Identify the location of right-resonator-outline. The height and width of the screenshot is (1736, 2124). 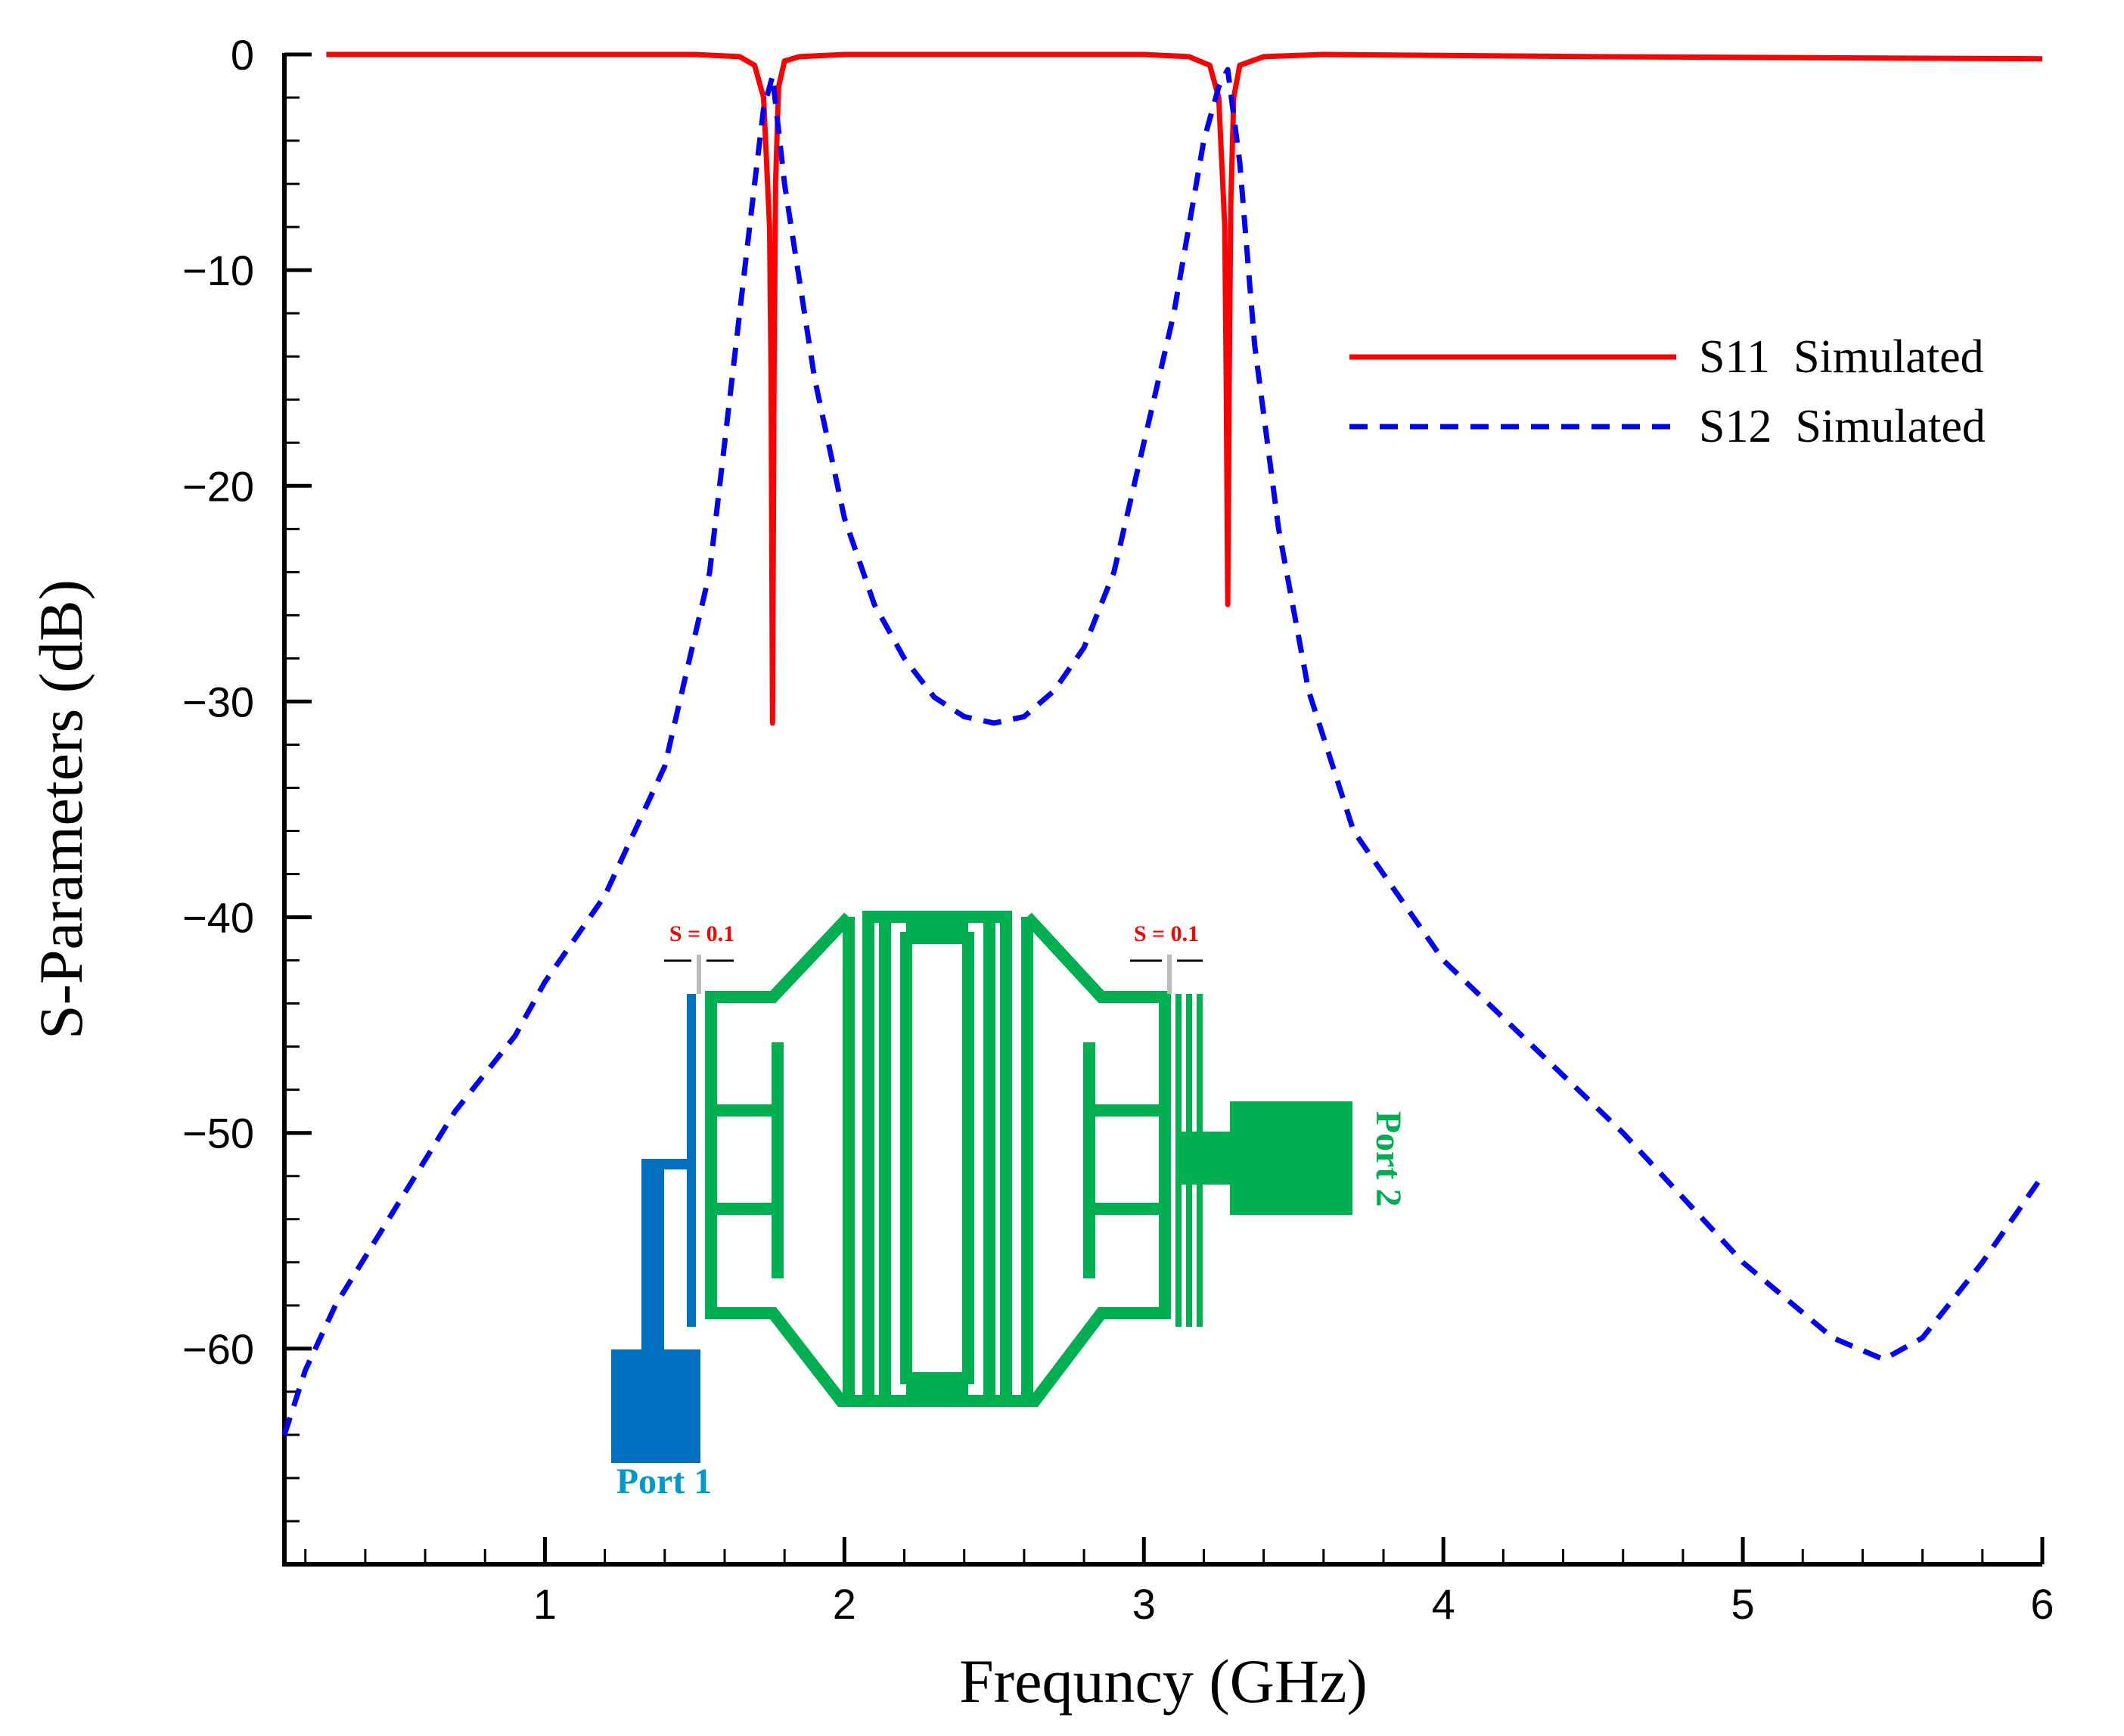
(1088, 1159).